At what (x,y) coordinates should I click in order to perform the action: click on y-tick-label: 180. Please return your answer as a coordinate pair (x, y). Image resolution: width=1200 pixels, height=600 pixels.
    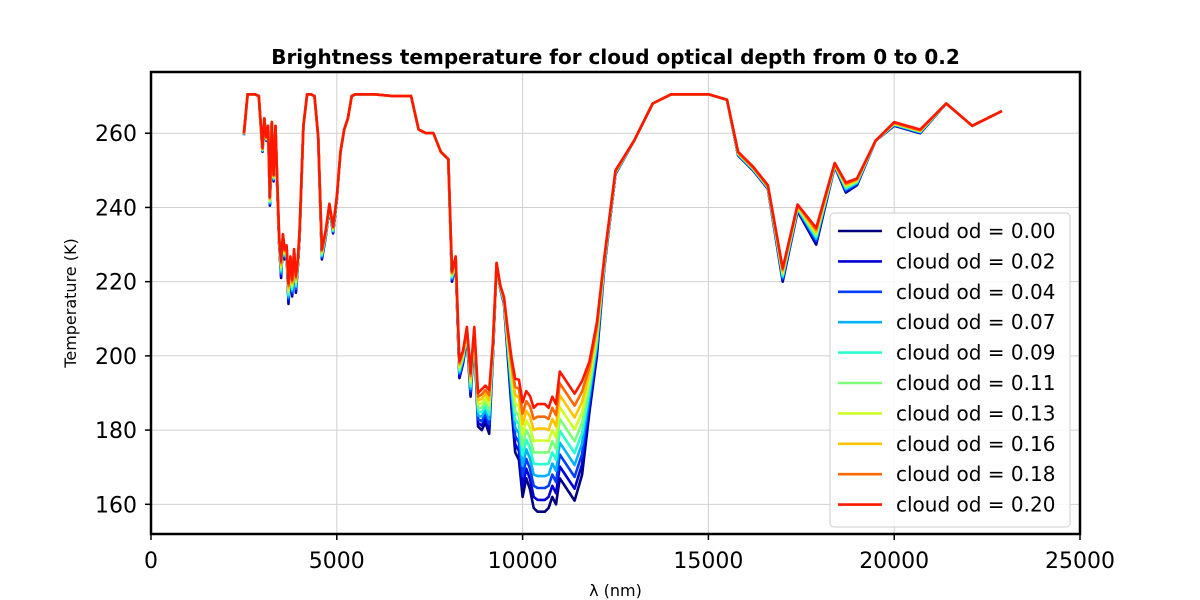
    Looking at the image, I should click on (116, 431).